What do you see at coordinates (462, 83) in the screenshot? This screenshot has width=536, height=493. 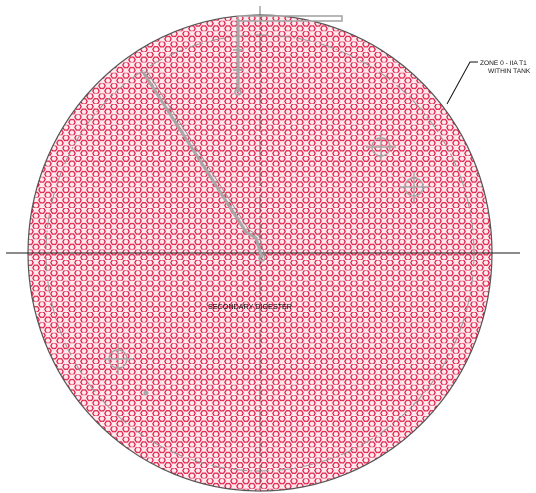 I see `zone-callout-leader` at bounding box center [462, 83].